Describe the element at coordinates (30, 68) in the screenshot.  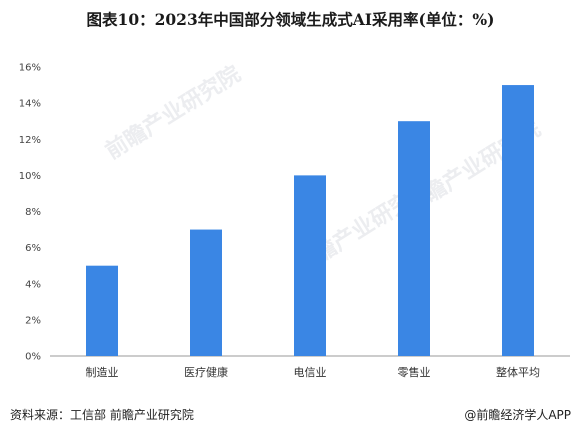
I see `y-tick-label: 16%` at that location.